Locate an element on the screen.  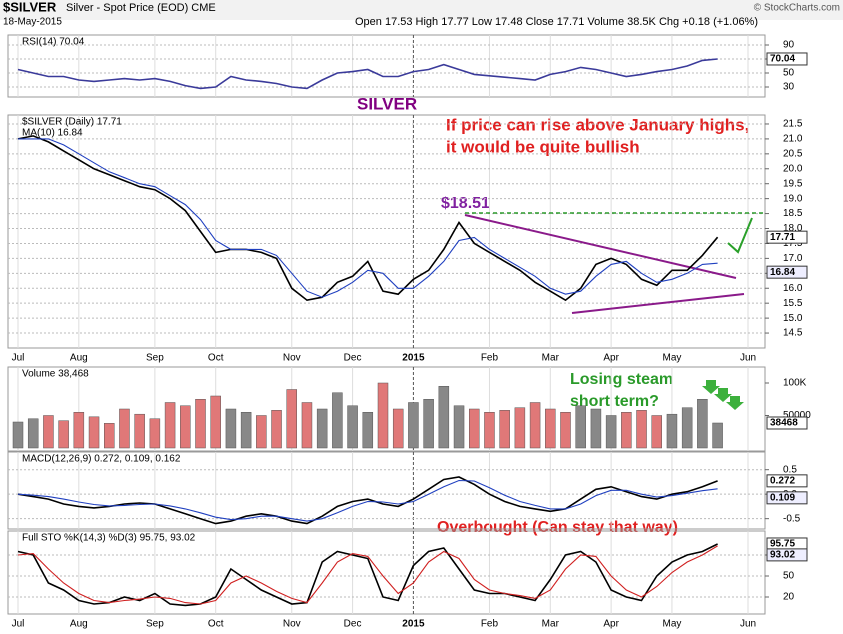
y-tick-label: 16.0 is located at coordinates (793, 288).